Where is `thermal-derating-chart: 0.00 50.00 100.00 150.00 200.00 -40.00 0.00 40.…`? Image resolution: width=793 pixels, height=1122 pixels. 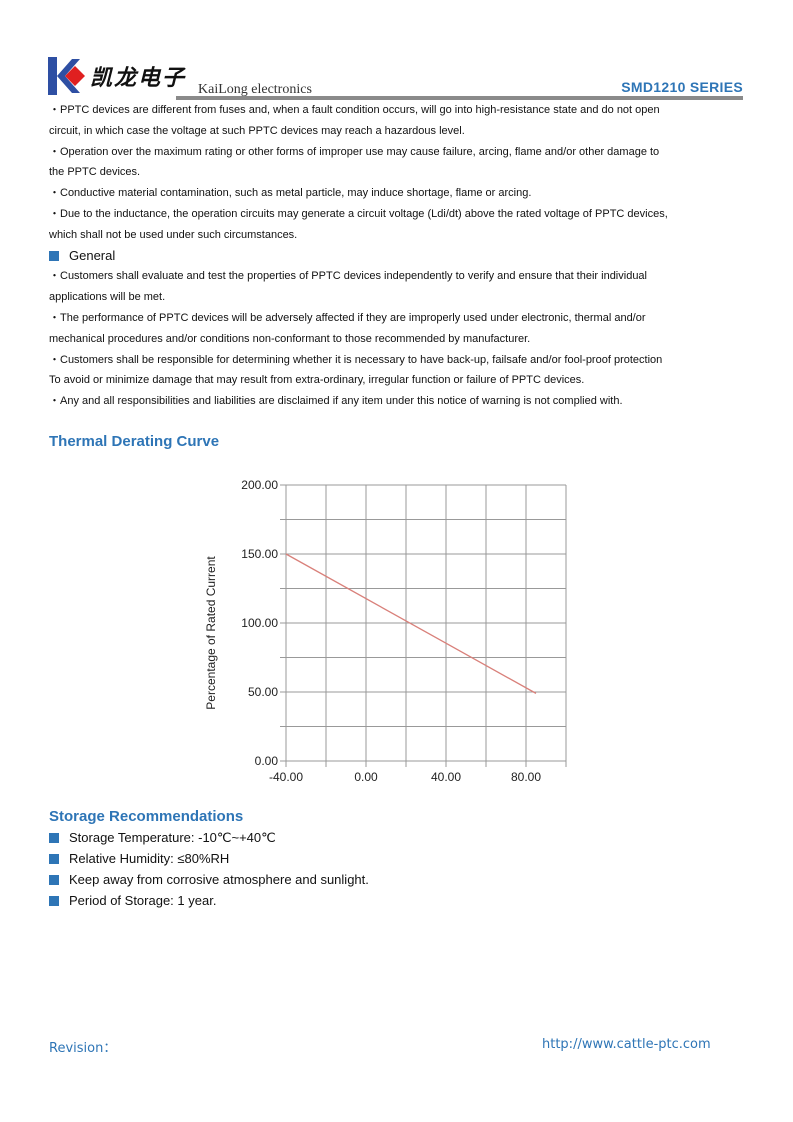
thermal-derating-chart: 0.00 50.00 100.00 150.00 200.00 -40.00 0.00 40.… is located at coordinates (385, 631).